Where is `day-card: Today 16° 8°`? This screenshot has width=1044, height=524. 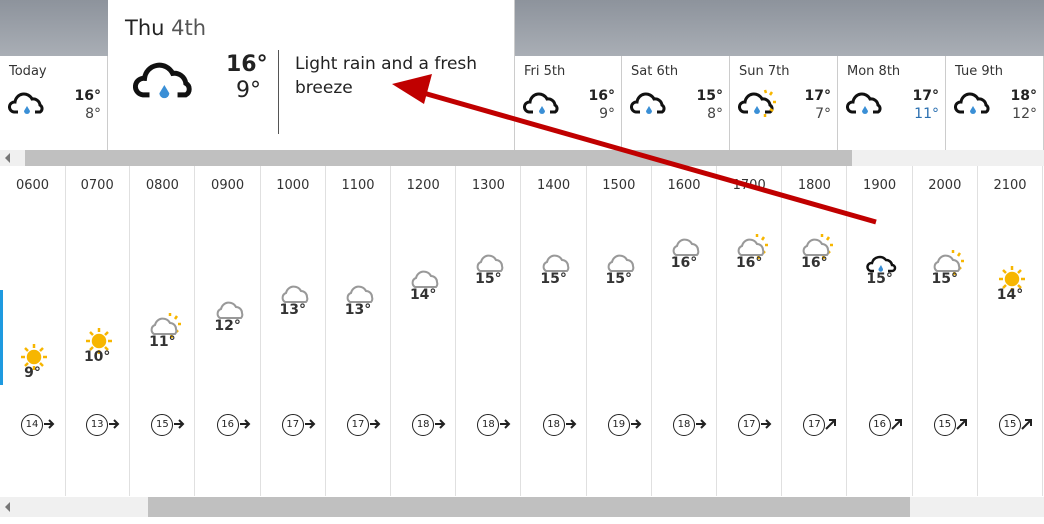
day-card: Today 16° 8° is located at coordinates (54, 103).